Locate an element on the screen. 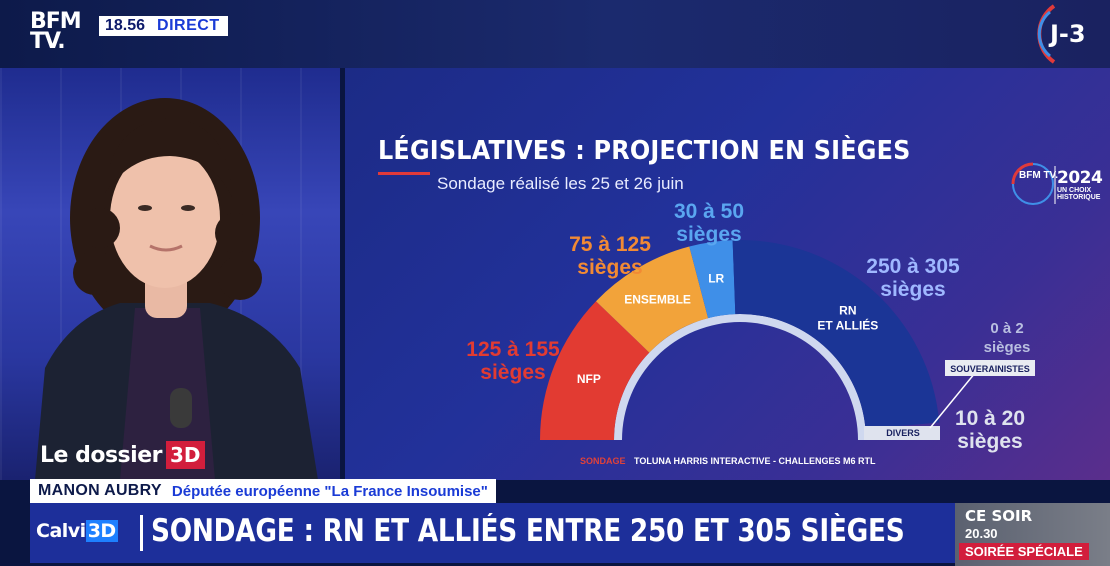 This screenshot has width=1110, height=566. value-label-divers: 10 à 20 is located at coordinates (990, 418).